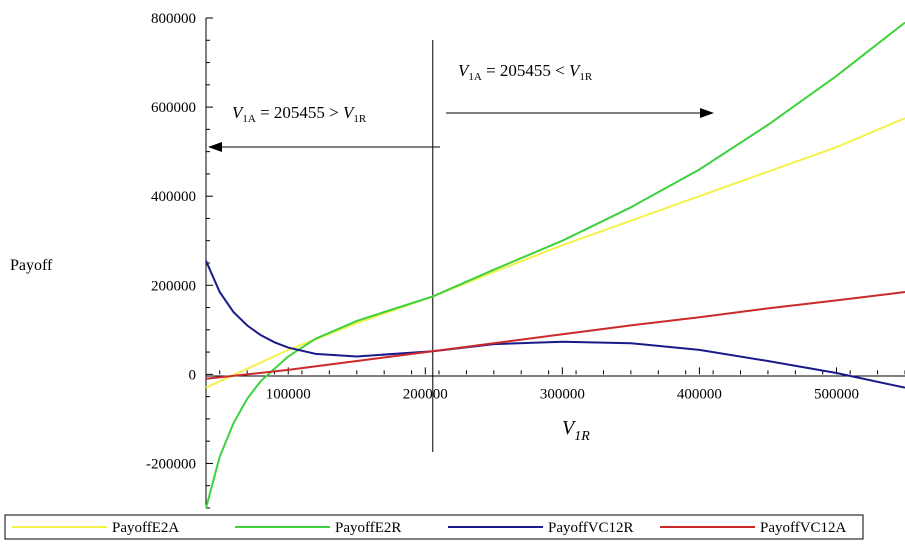 The image size is (905, 544). Describe the element at coordinates (31, 265) in the screenshot. I see `y-axis-label: Payoff` at that location.